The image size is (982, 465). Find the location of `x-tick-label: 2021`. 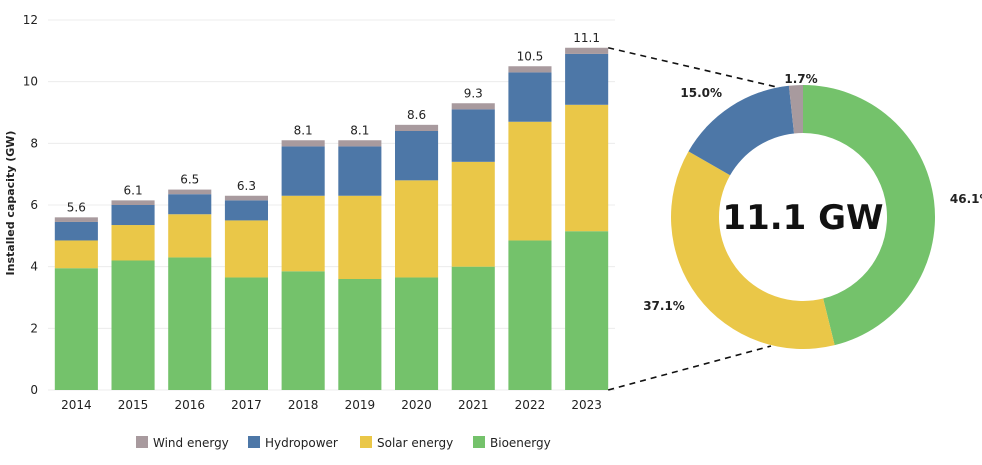

x-tick-label: 2021 is located at coordinates (473, 405).